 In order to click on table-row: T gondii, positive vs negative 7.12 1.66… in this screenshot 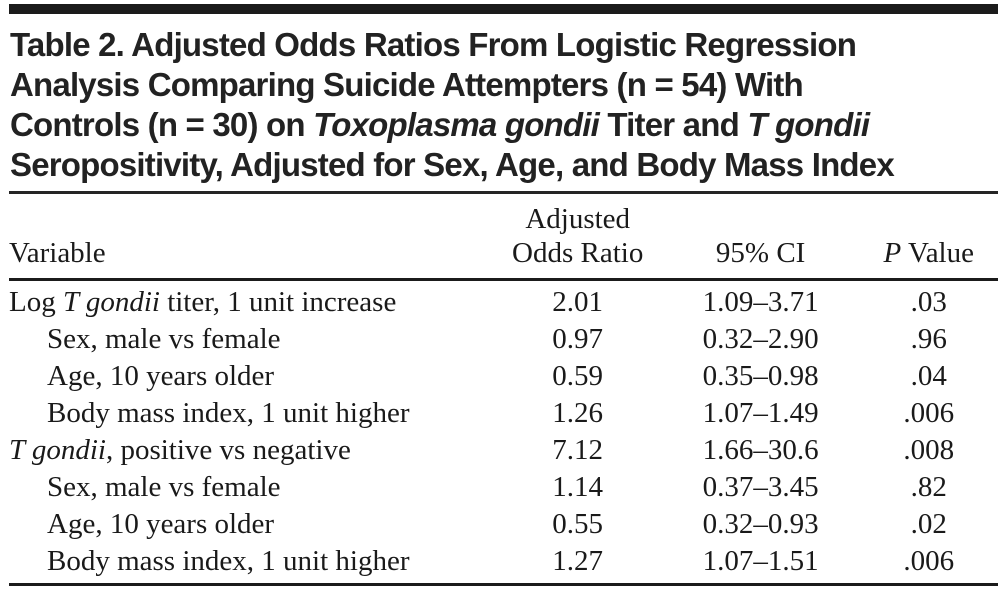, I will do `click(503, 450)`.